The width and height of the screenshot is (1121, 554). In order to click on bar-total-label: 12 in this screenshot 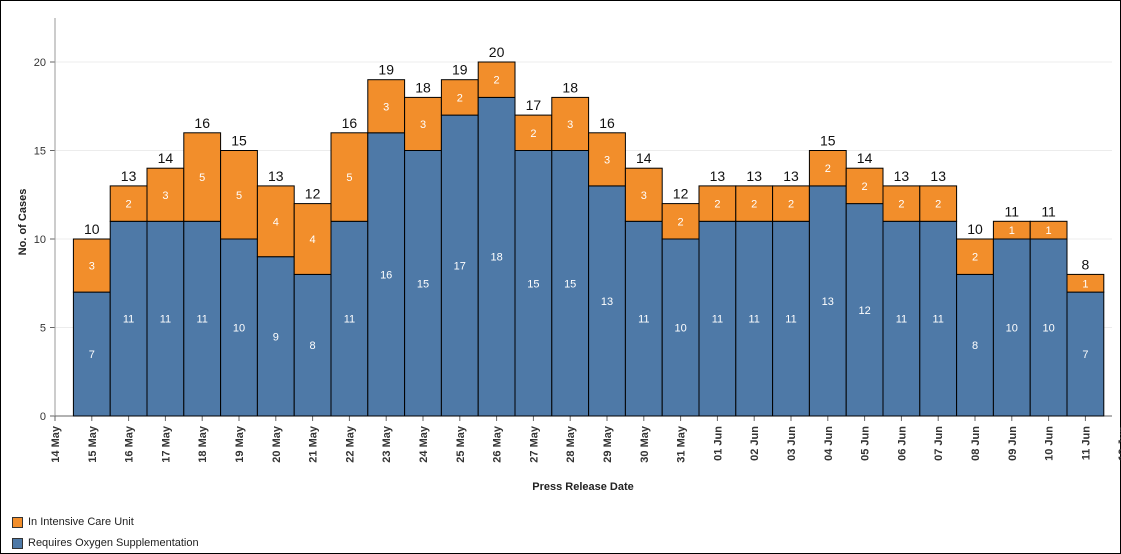, I will do `click(681, 194)`.